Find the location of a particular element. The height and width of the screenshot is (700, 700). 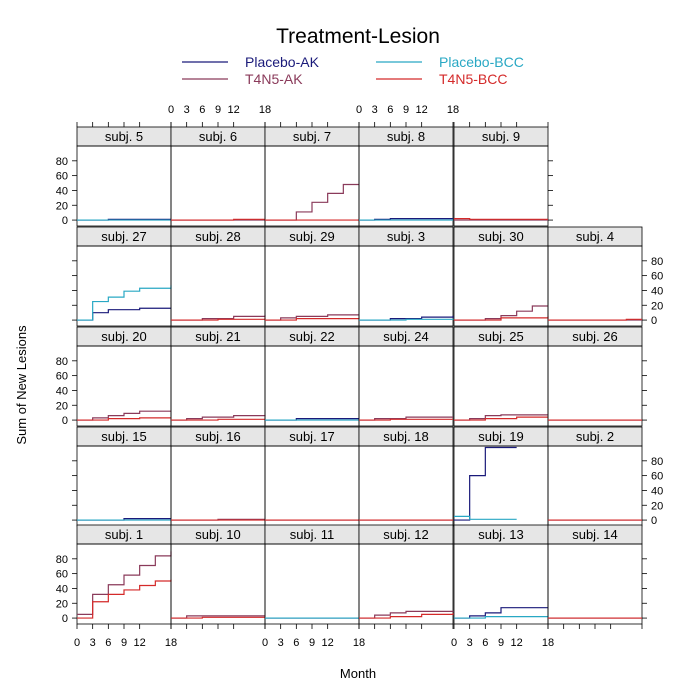

panel-strip-label: subj. 12 is located at coordinates (406, 534).